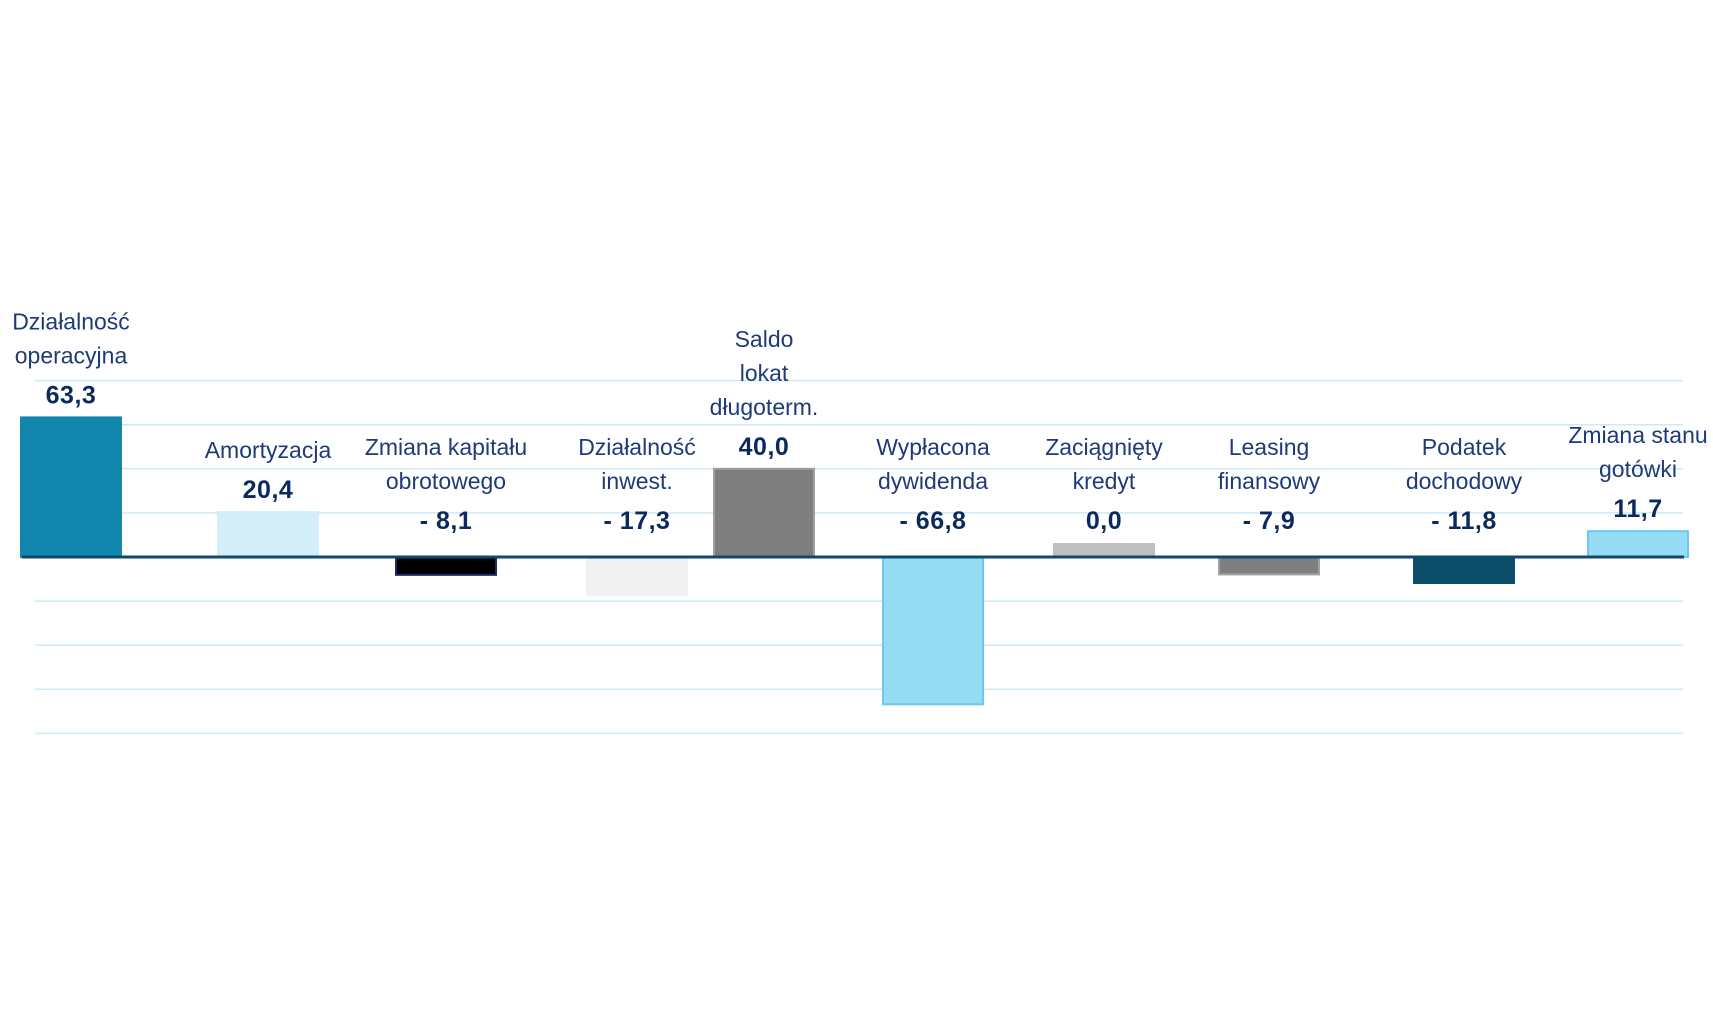 Image resolution: width=1713 pixels, height=1013 pixels. I want to click on category-label-line: Amortyzacja, so click(268, 450).